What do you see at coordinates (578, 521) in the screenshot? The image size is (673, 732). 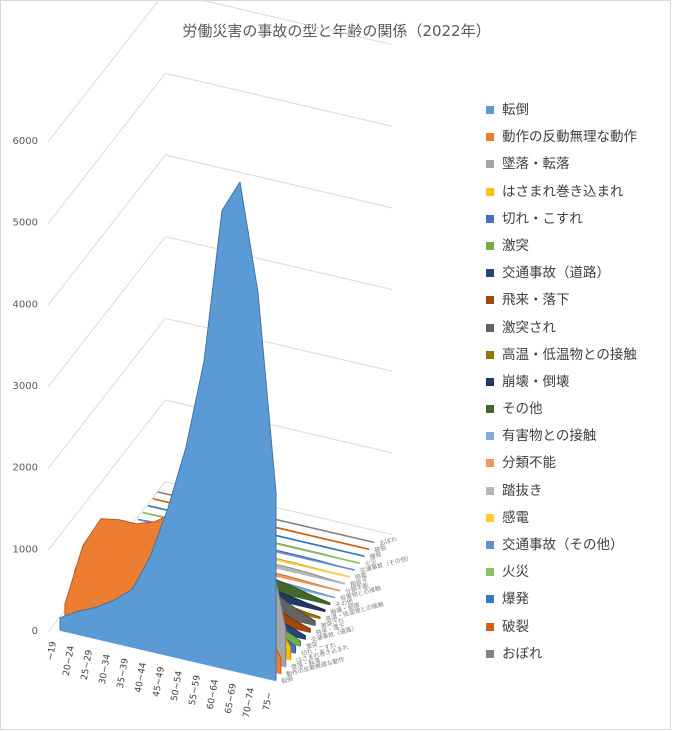 I see `legend-item: 感電` at bounding box center [578, 521].